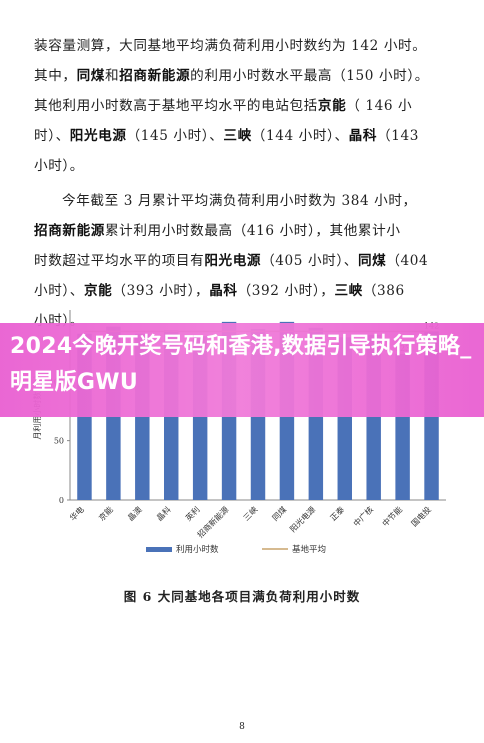 The height and width of the screenshot is (743, 484). What do you see at coordinates (242, 727) in the screenshot?
I see `page-number: 8` at bounding box center [242, 727].